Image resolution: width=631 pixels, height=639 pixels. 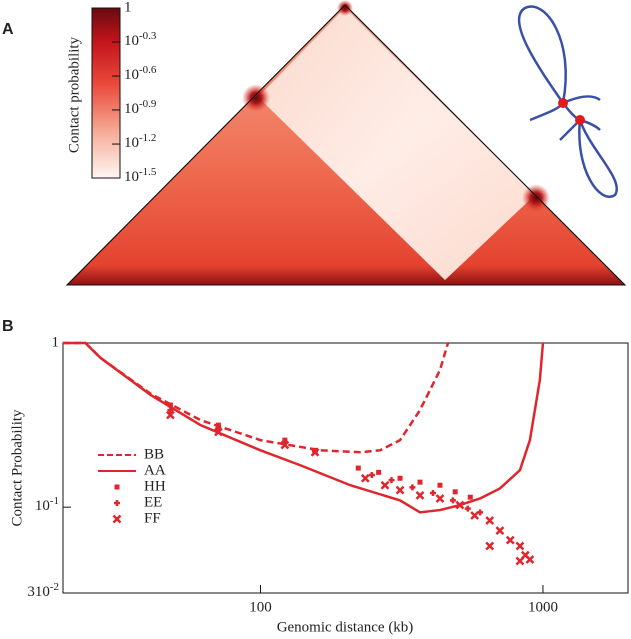 I want to click on legend-label: EE, so click(x=153, y=502).